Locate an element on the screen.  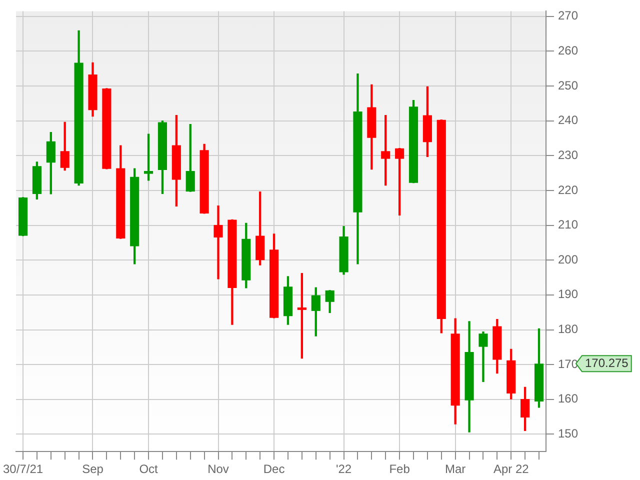
y-tick-label: 250 is located at coordinates (568, 85).